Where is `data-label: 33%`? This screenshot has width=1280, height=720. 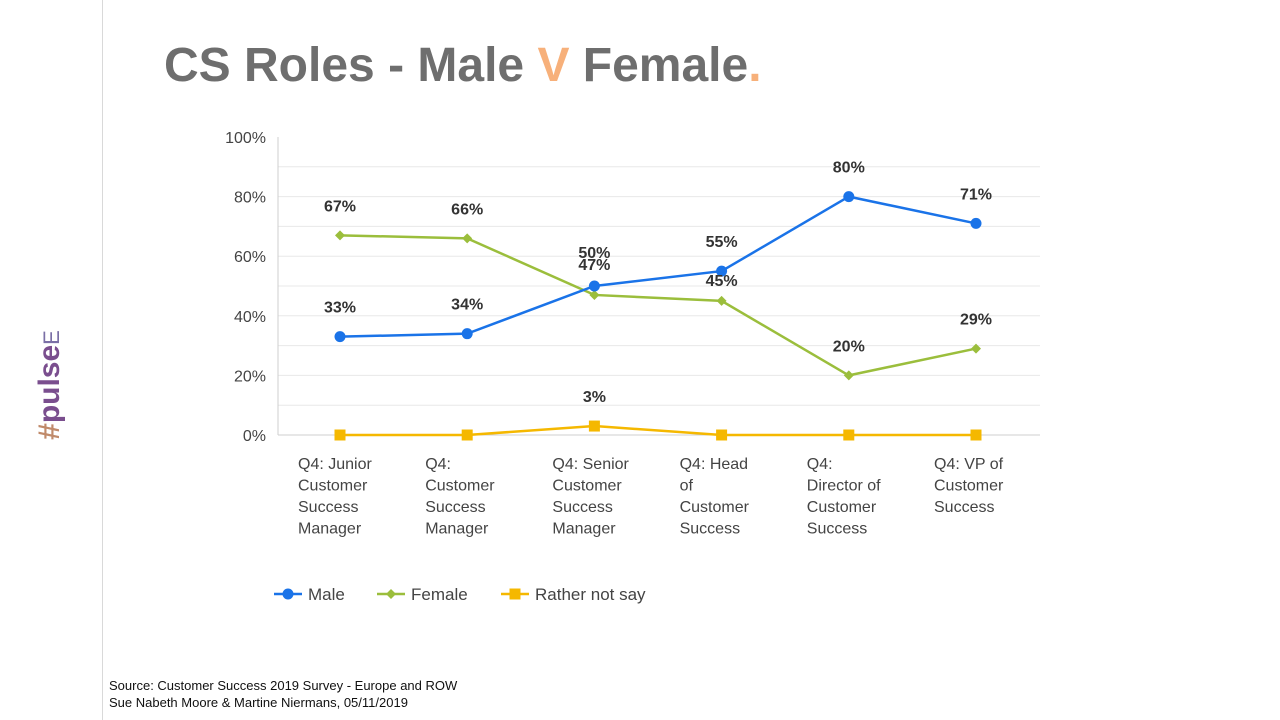 data-label: 33% is located at coordinates (340, 308).